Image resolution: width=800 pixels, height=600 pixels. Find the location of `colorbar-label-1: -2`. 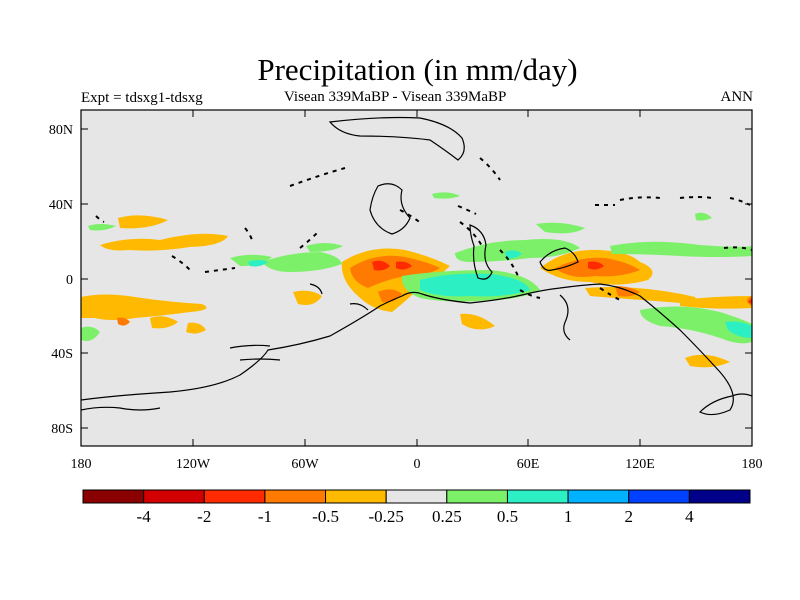

colorbar-label-1: -2 is located at coordinates (204, 516).